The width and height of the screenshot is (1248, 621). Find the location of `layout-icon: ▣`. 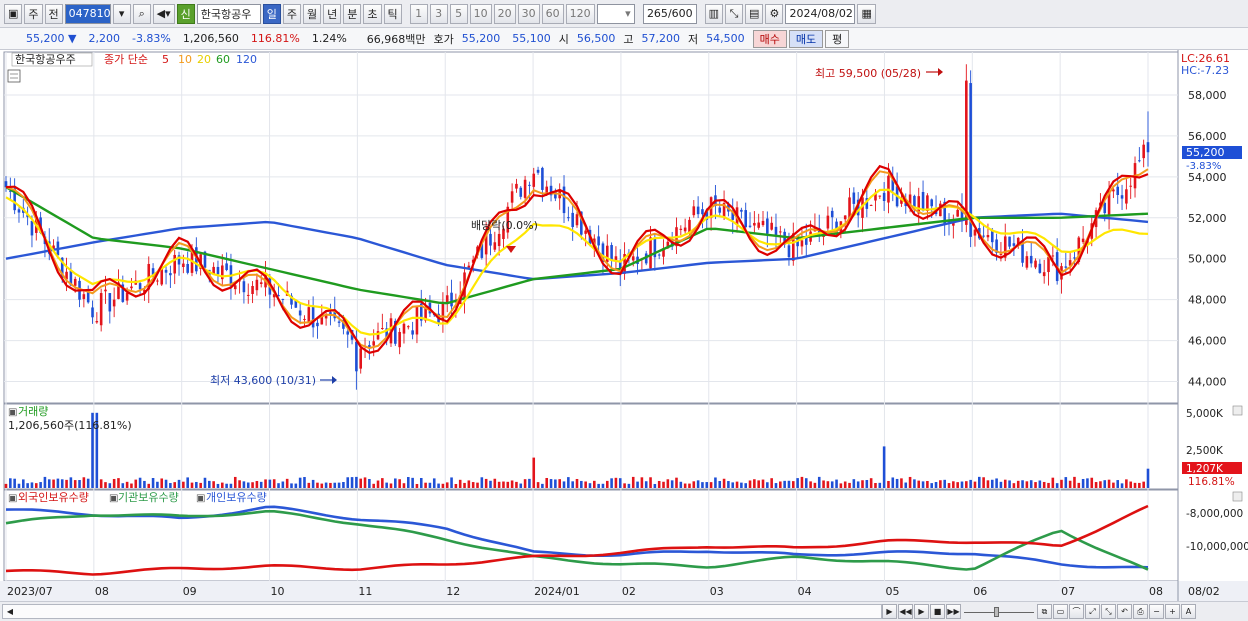

layout-icon: ▣ is located at coordinates (13, 13).